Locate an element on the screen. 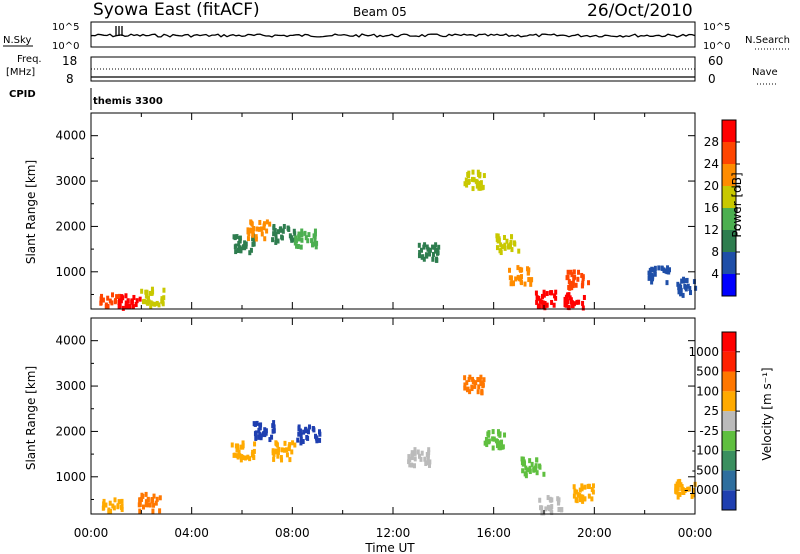 This screenshot has height=554, width=800. colorbar-tick-label: 8 is located at coordinates (715, 252).